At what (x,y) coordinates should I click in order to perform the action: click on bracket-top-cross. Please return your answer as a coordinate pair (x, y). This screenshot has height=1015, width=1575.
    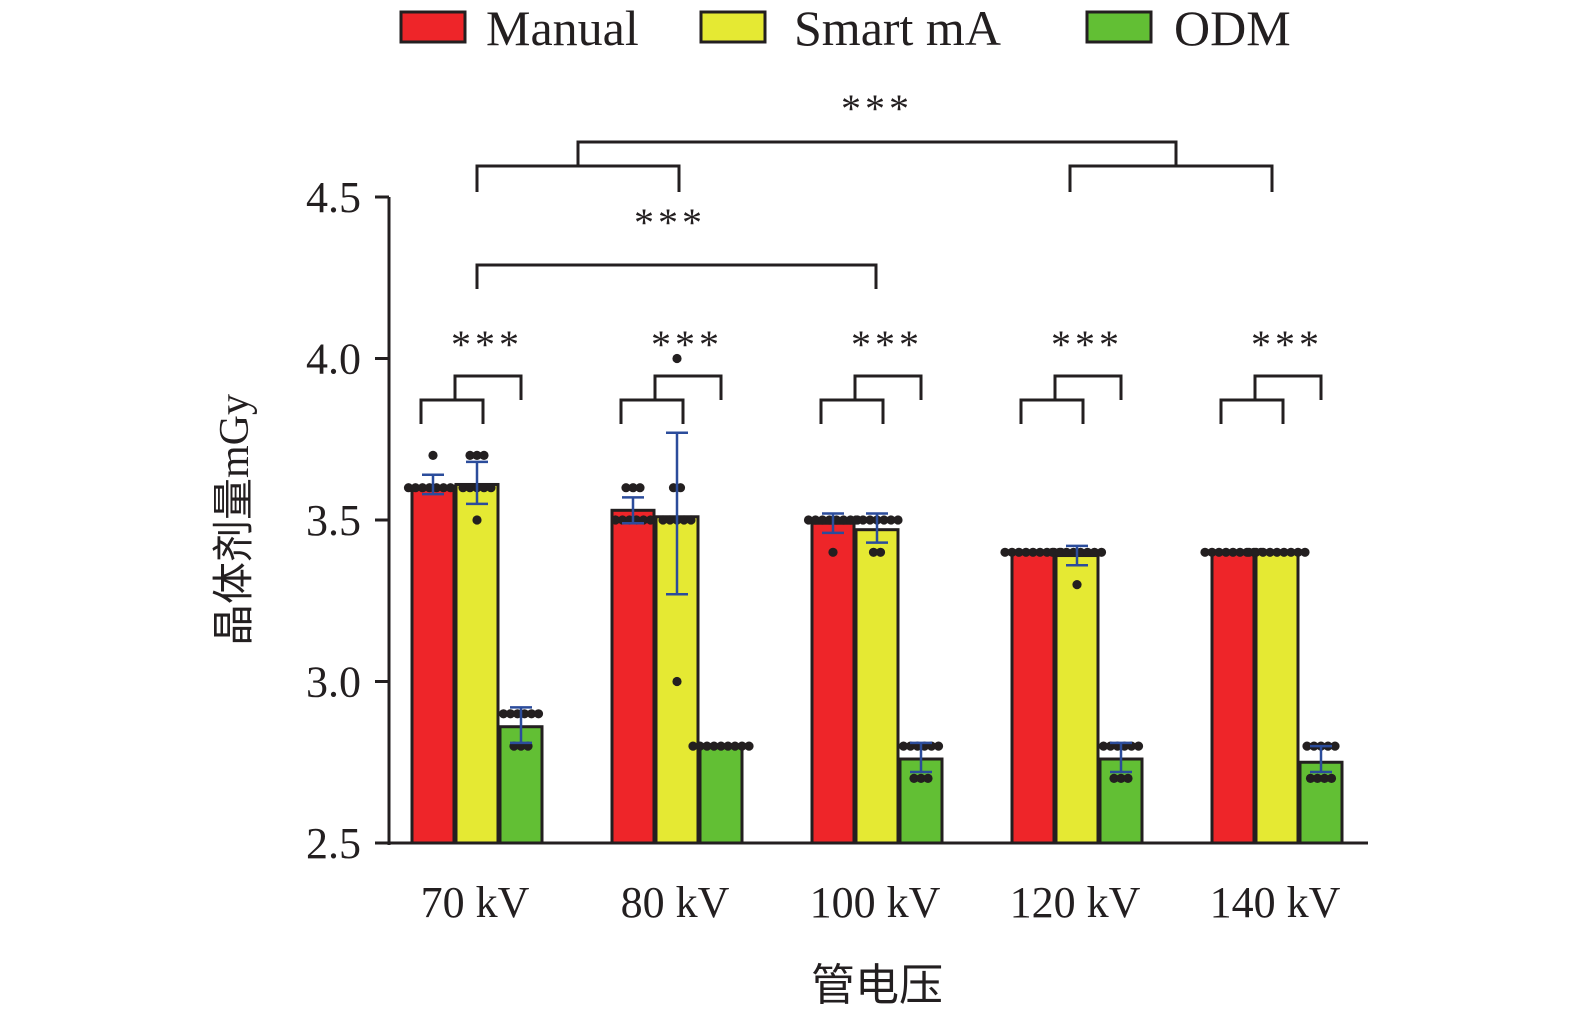
    Looking at the image, I should click on (877, 153).